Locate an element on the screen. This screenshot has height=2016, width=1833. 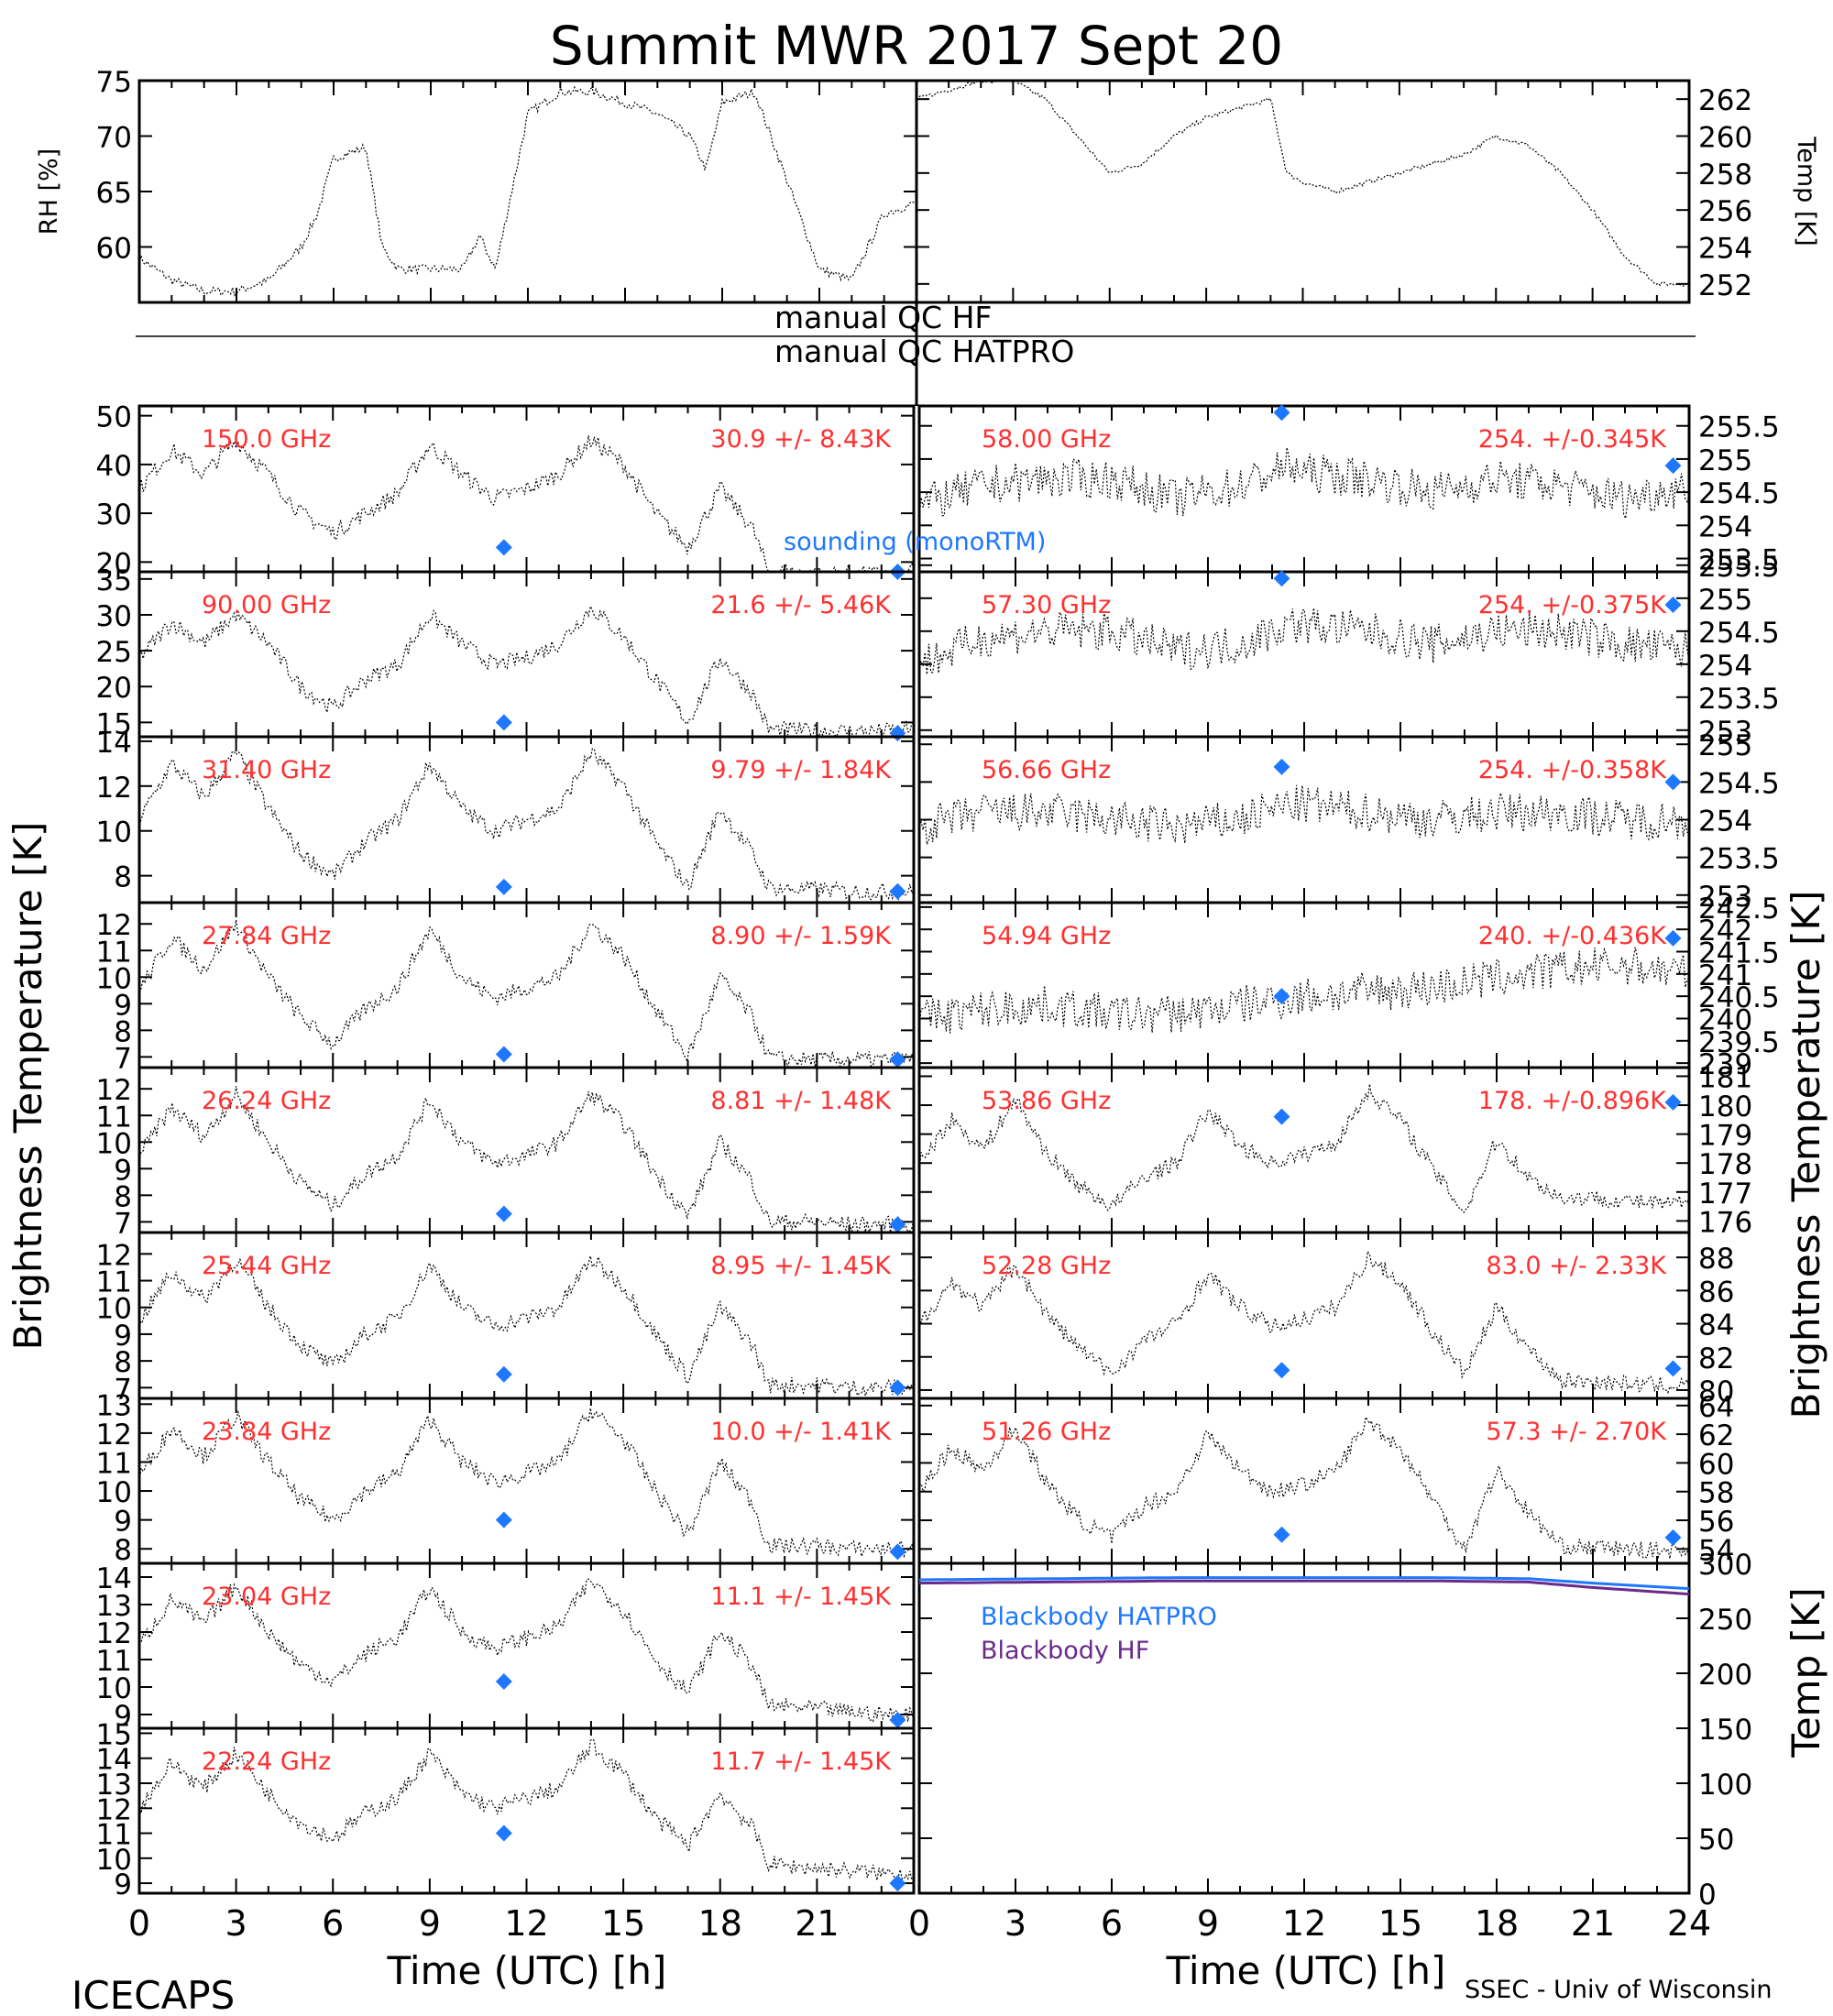
figure-title: Summit MWR 2017 Sept 20 is located at coordinates (916, 46).